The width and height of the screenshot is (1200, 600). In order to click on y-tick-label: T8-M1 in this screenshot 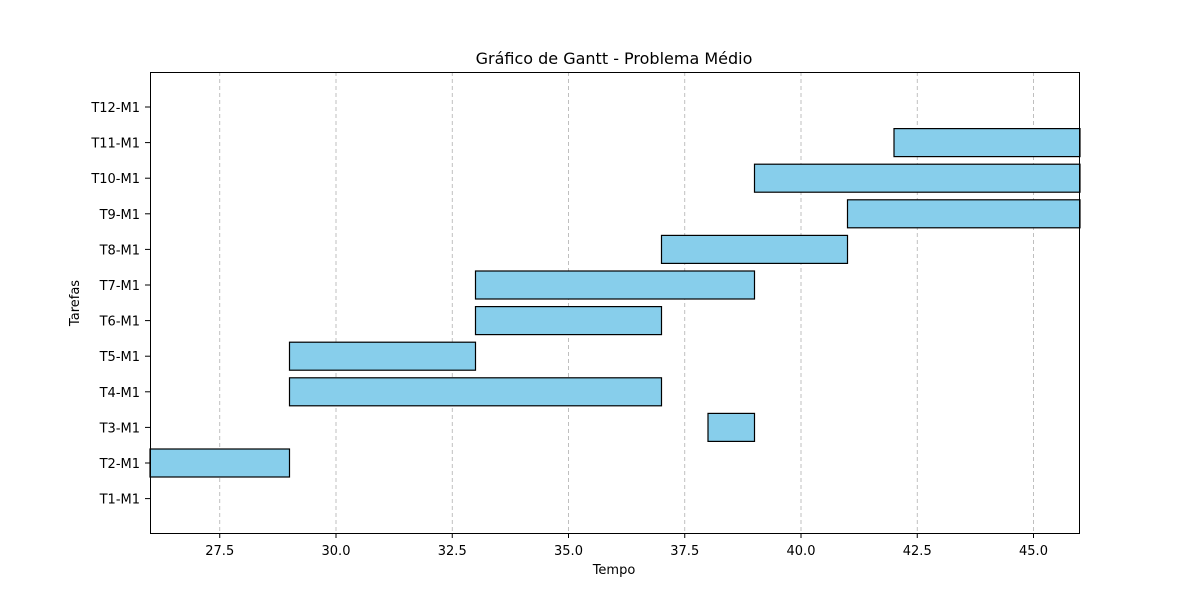, I will do `click(119, 250)`.